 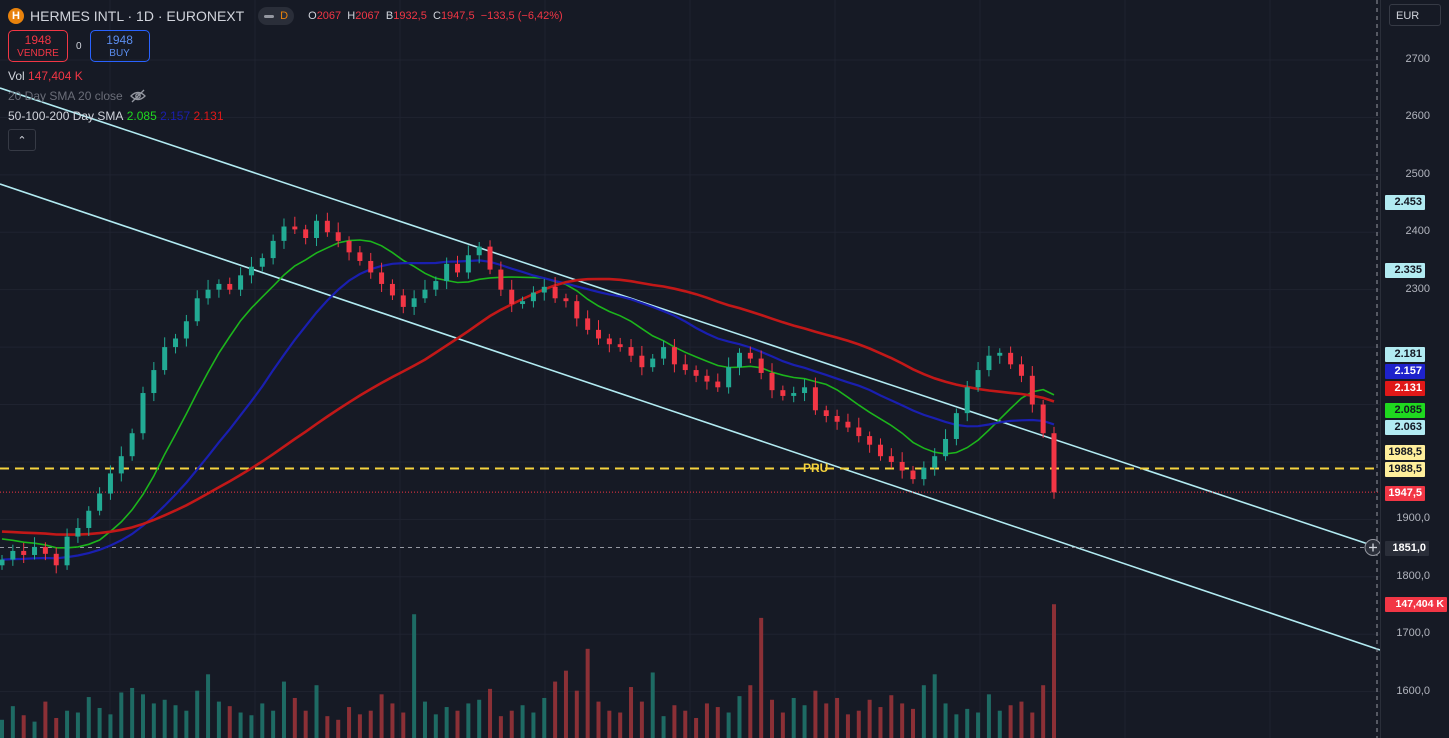 What do you see at coordinates (285, 116) in the screenshot?
I see `sma-multi-indicator-row: 50-100-200 Day SMA 2.085 2.157 2.131` at bounding box center [285, 116].